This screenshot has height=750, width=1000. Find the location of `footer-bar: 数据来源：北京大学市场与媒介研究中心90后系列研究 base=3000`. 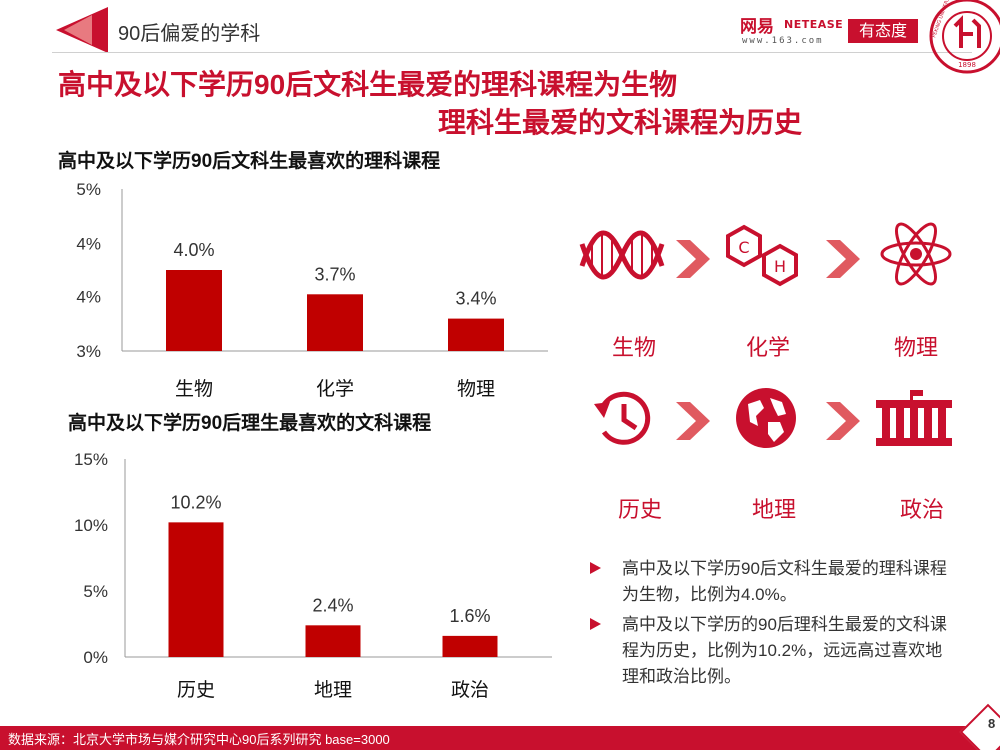

footer-bar: 数据来源：北京大学市场与媒介研究中心90后系列研究 base=3000 is located at coordinates (500, 738).